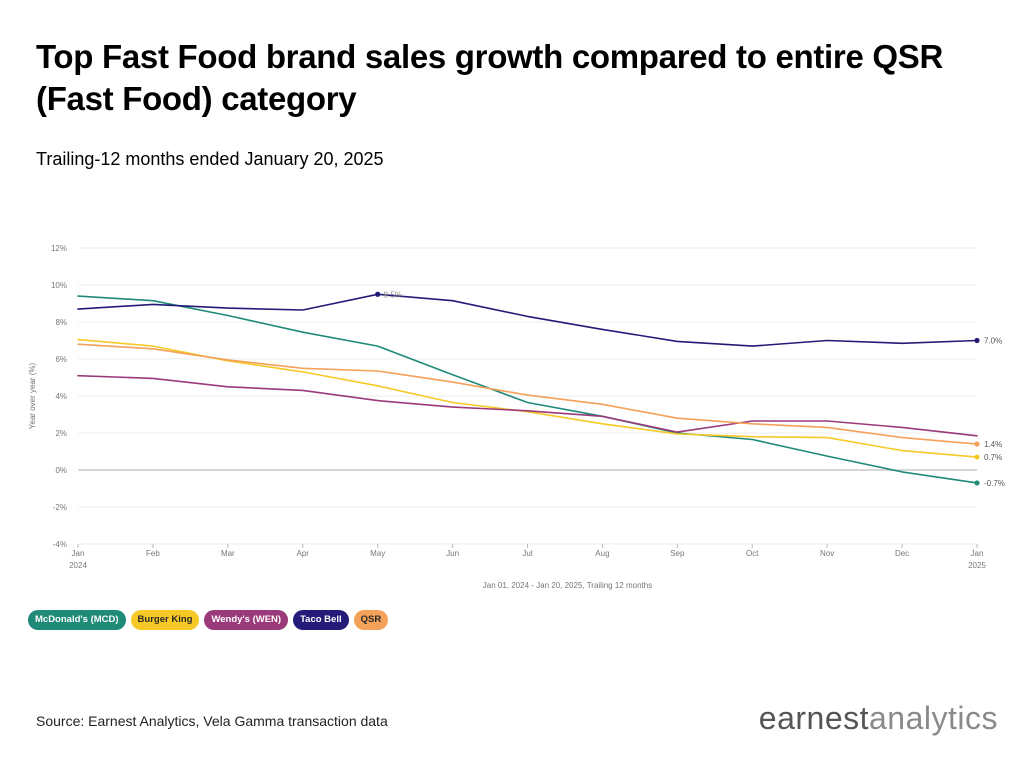 This screenshot has width=1024, height=768. Describe the element at coordinates (933, 718) in the screenshot. I see `logo-word-analytics: analytics` at that location.